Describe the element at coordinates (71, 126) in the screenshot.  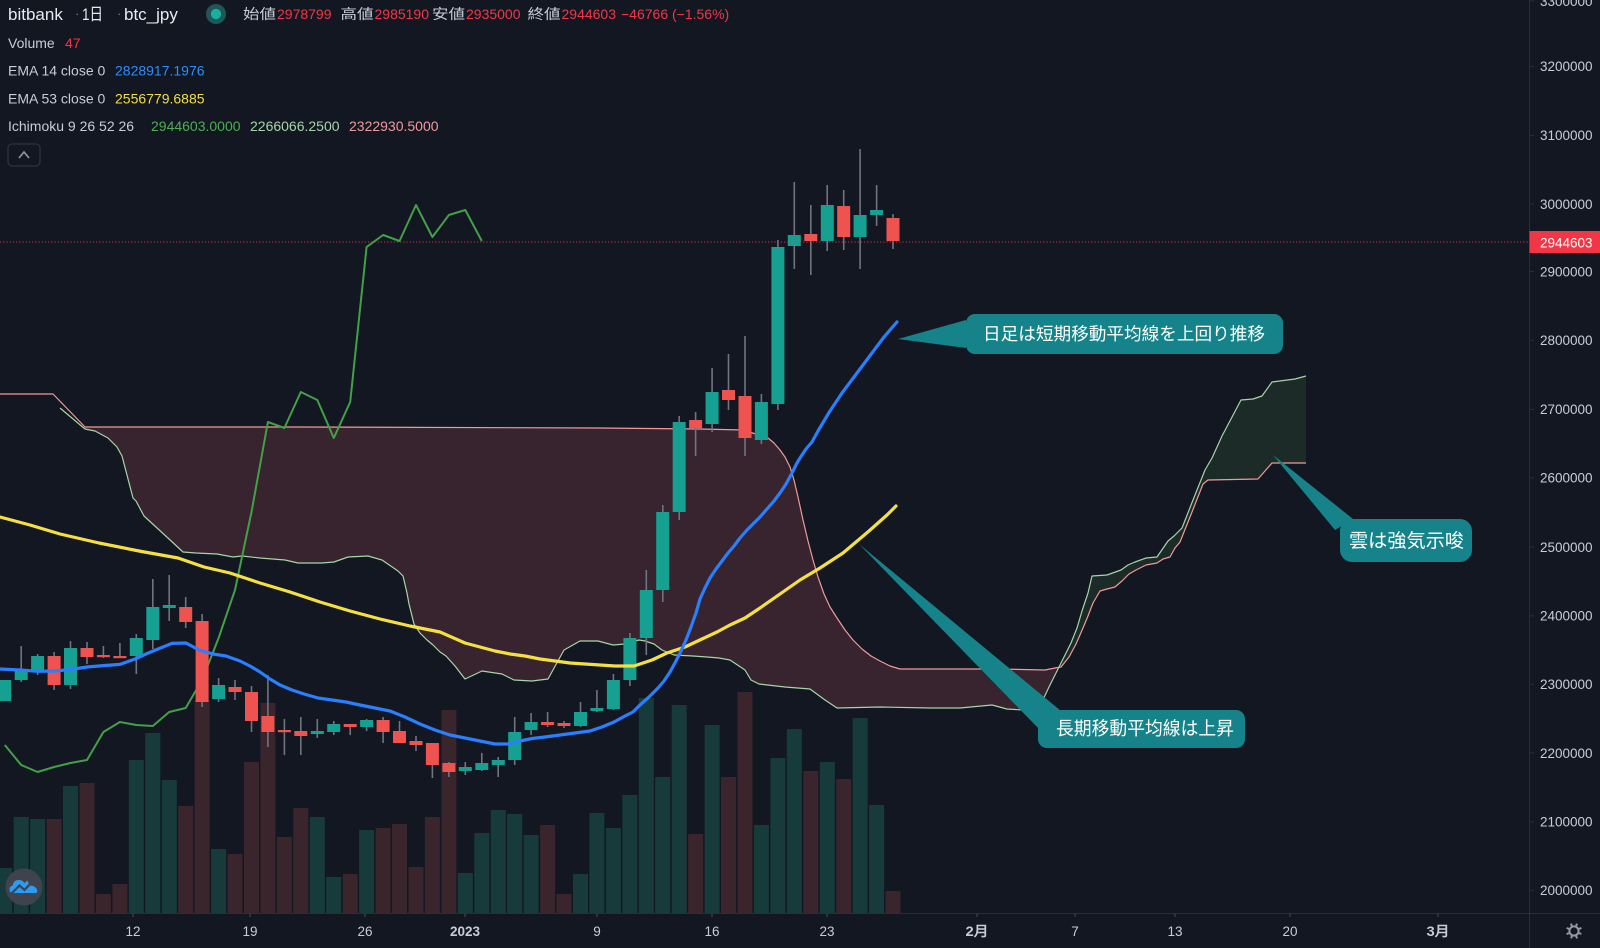
I see `svg-text: Ichimoku 9 26 52 26` at that location.